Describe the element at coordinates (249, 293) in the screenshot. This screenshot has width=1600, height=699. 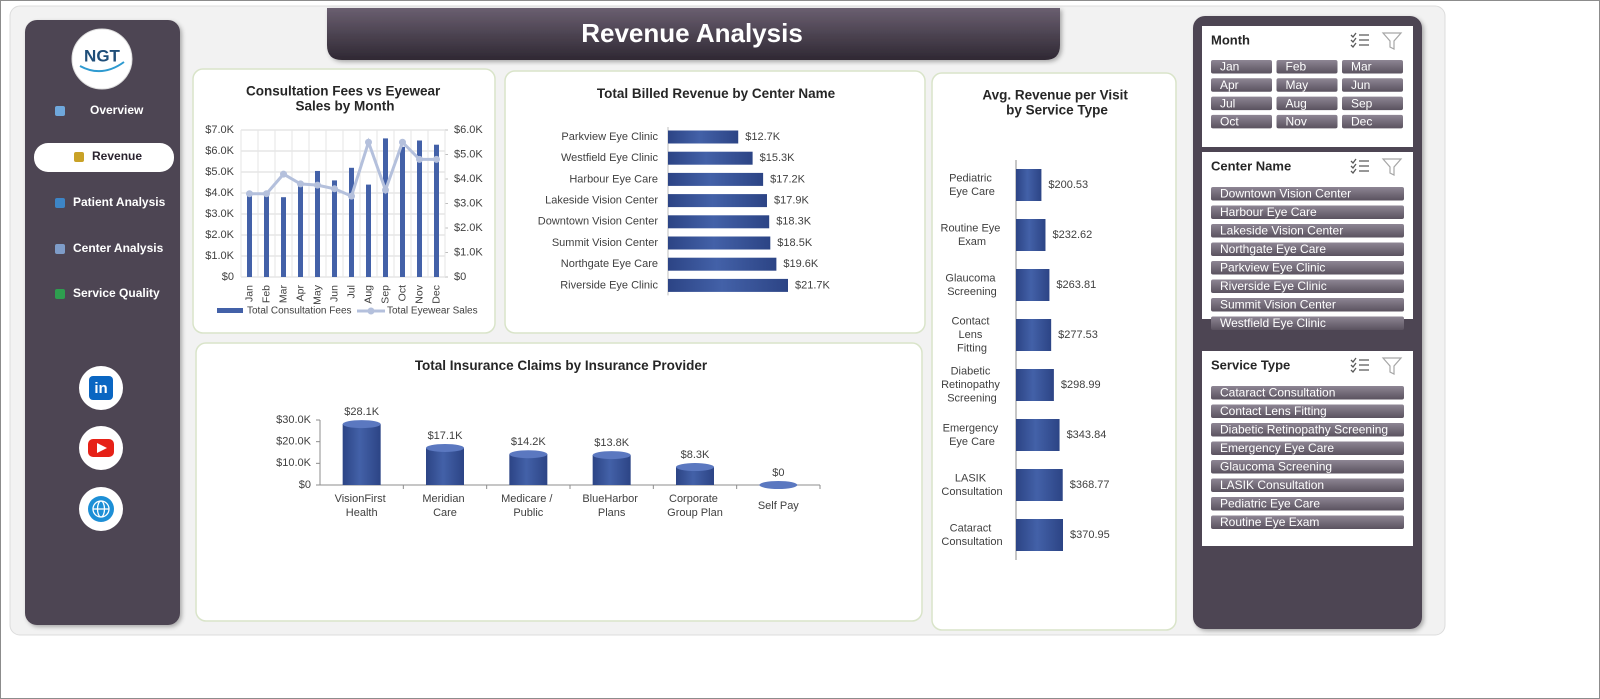
I see `x-tick-label: Jan` at that location.